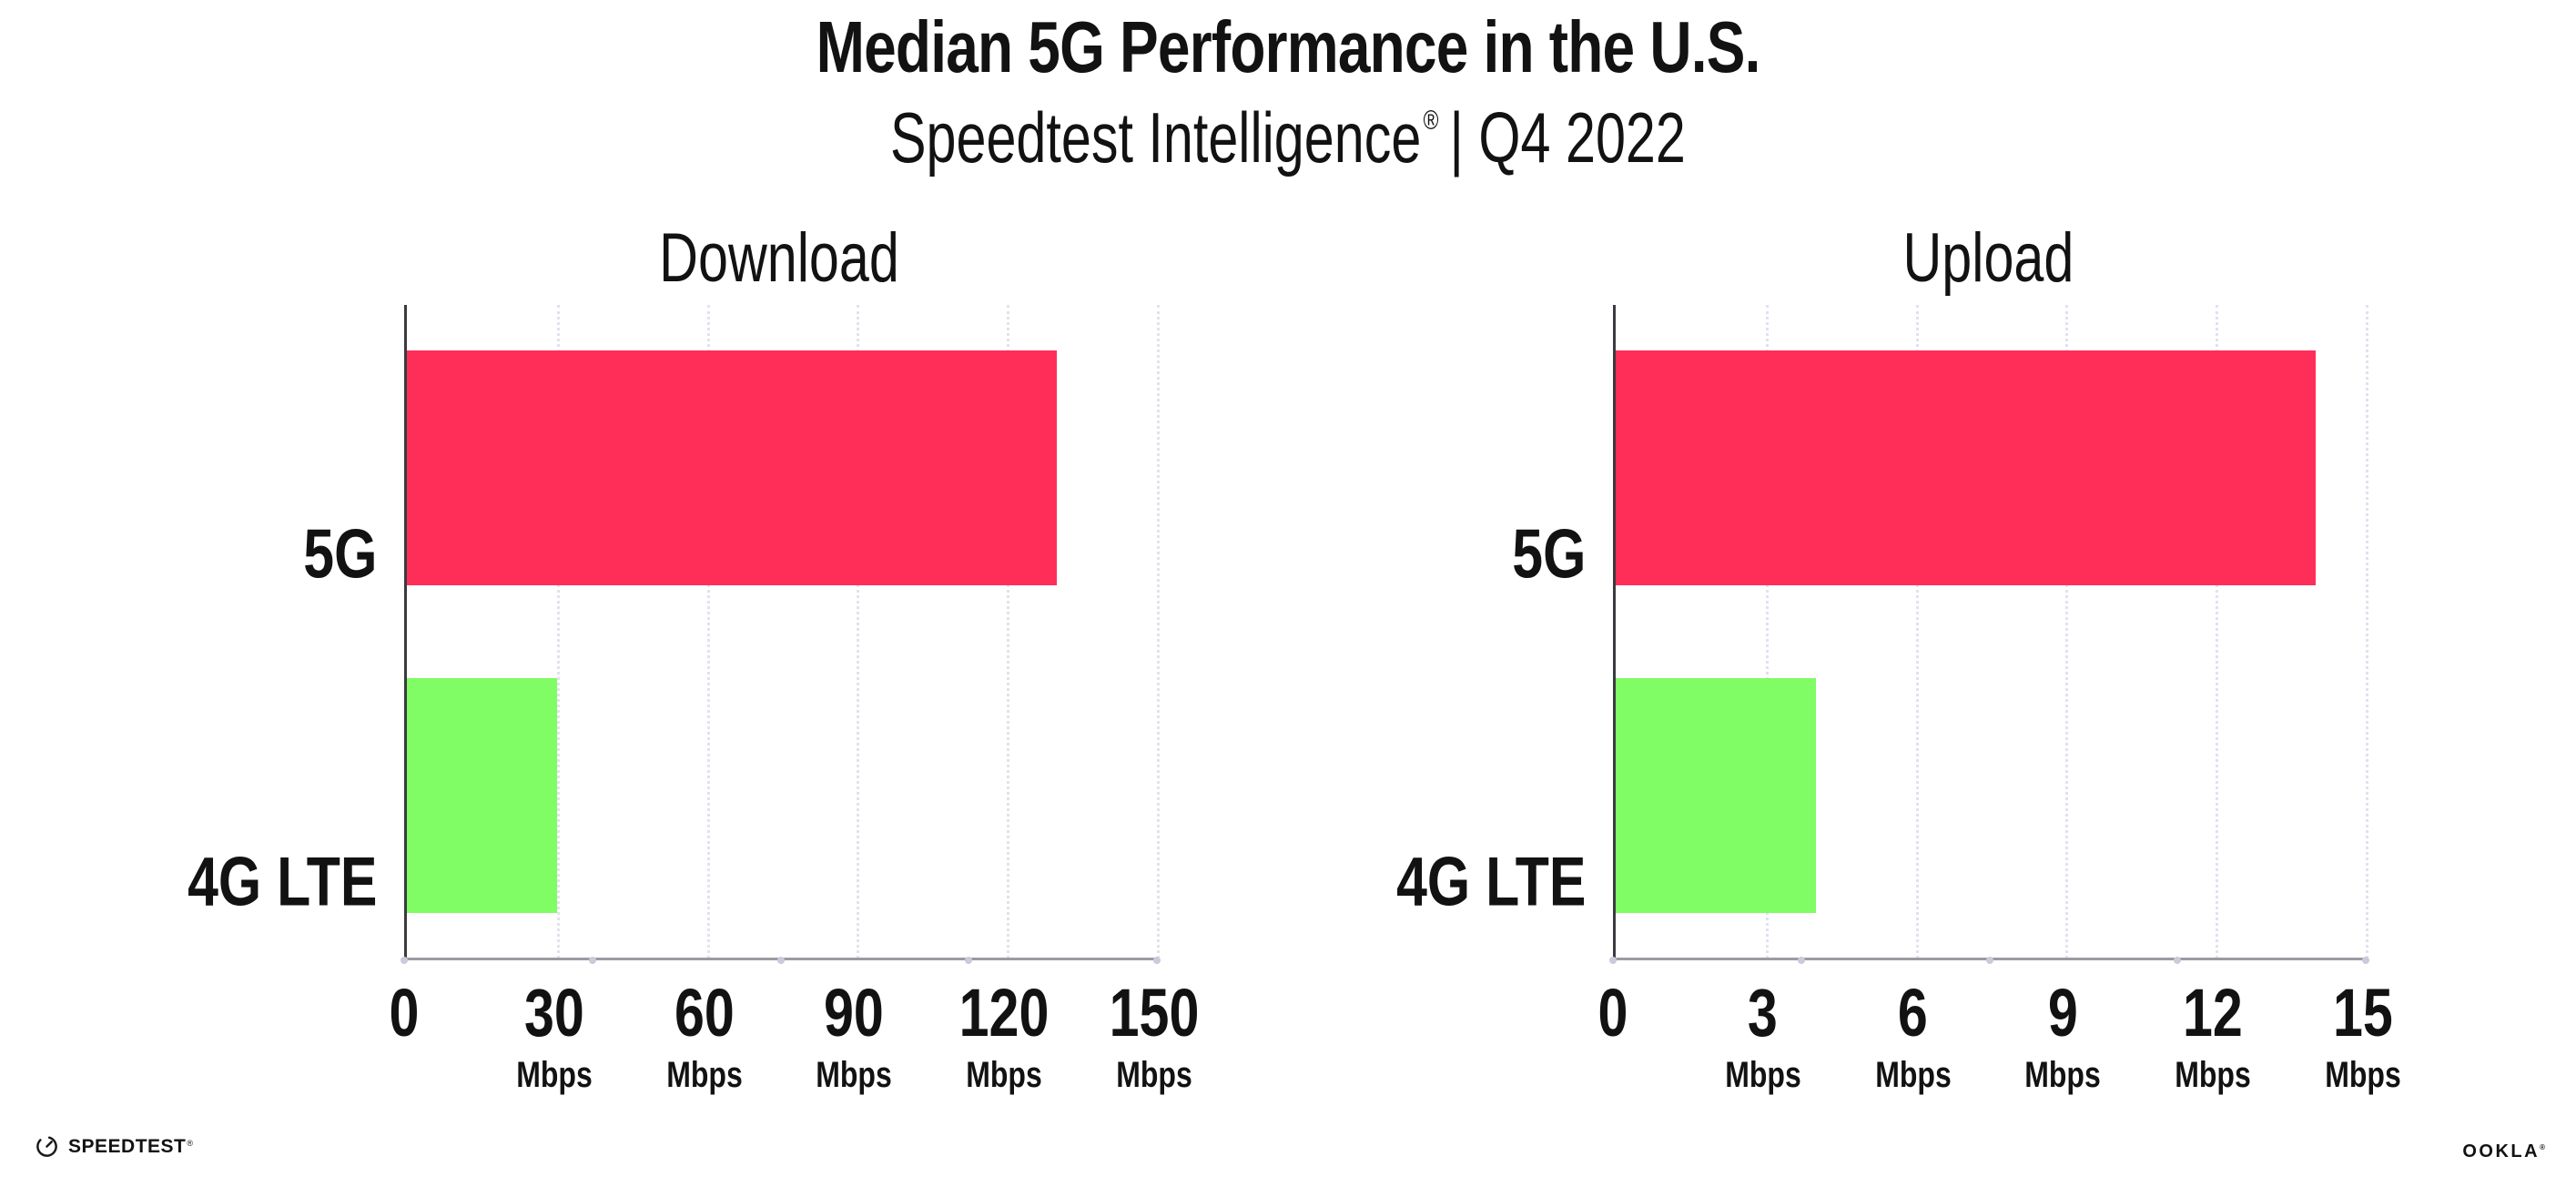 This screenshot has width=2576, height=1197. What do you see at coordinates (1999, 1052) in the screenshot?
I see `upload-x-tick-labels: 0 3 Mbps 6 Mbps 9 Mbps 12 Mbps 15 Mbps` at bounding box center [1999, 1052].